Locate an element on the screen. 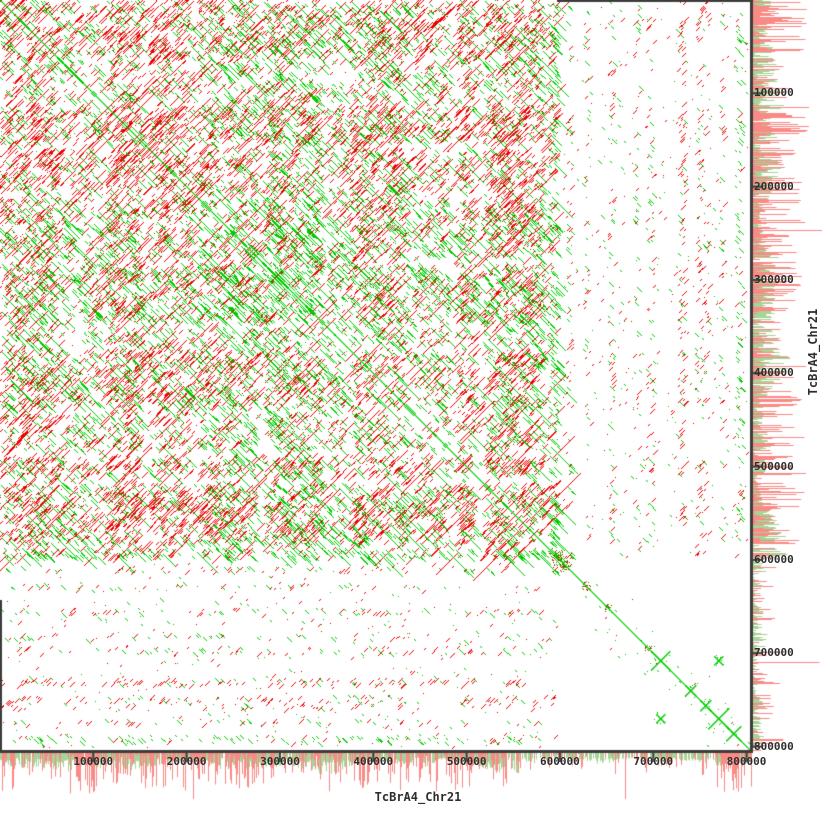 The width and height of the screenshot is (830, 830). x-axis-title: TcBrA4_Chr21 is located at coordinates (418, 797).